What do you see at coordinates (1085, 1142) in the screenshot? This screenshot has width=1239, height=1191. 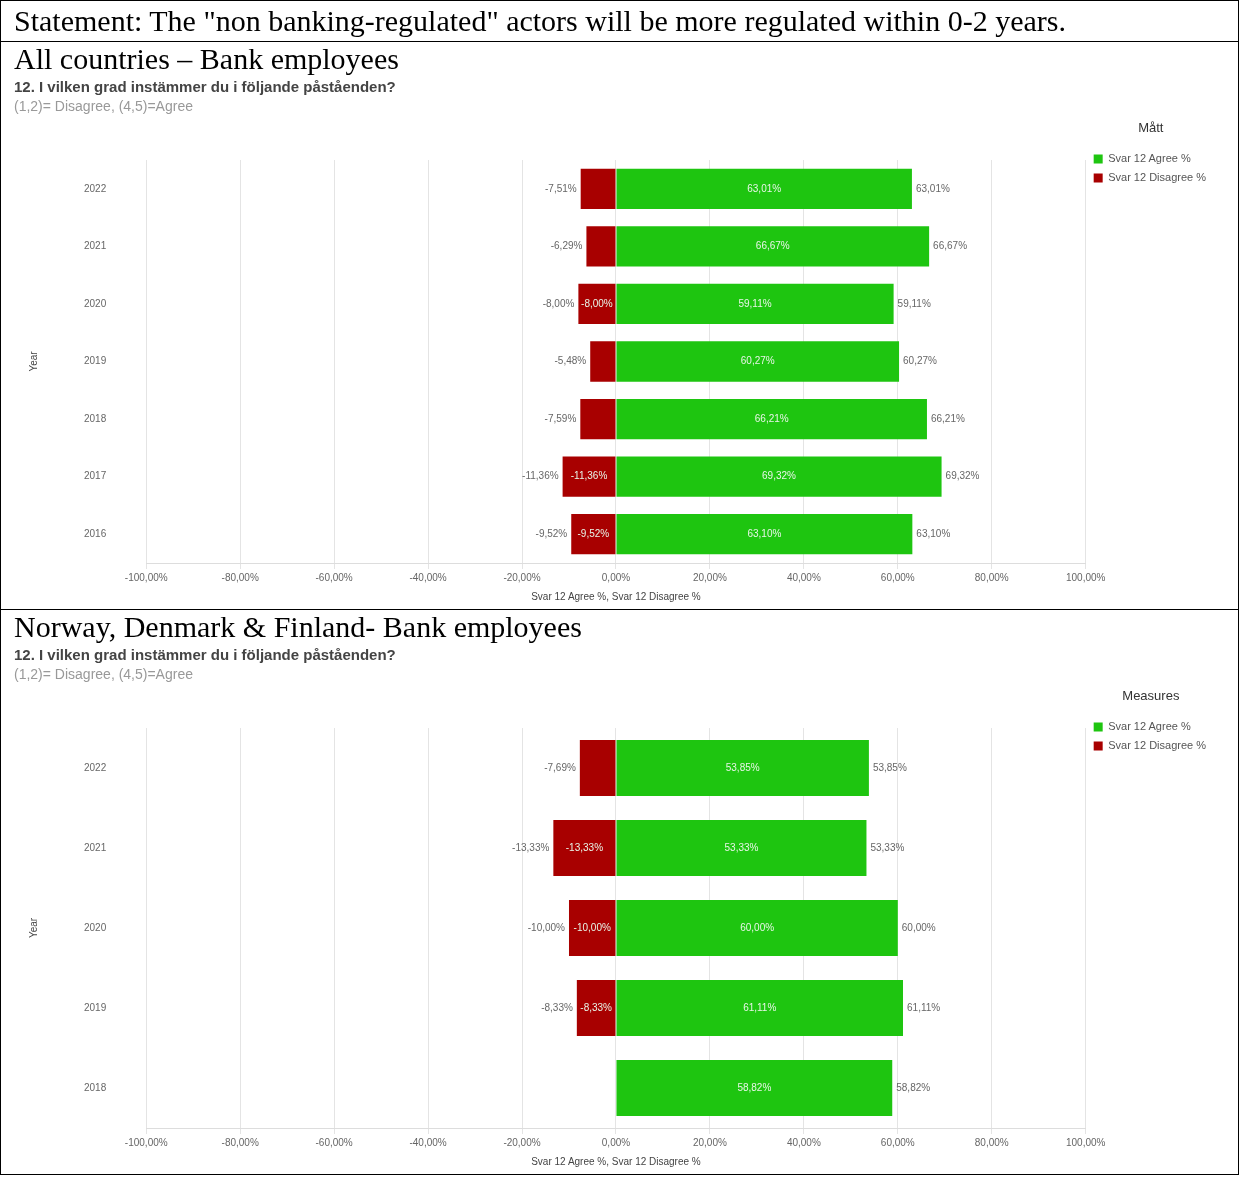 I see `x-tick-label: 100,00%` at bounding box center [1085, 1142].